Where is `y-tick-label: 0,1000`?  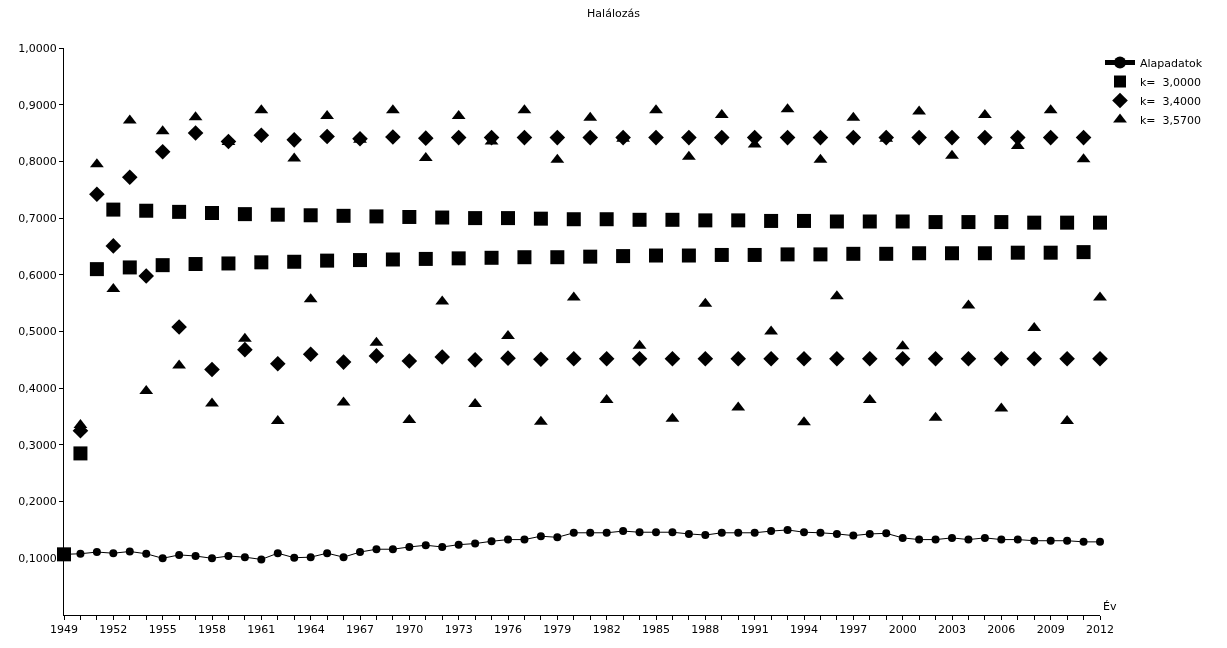 y-tick-label: 0,1000 is located at coordinates (37, 559).